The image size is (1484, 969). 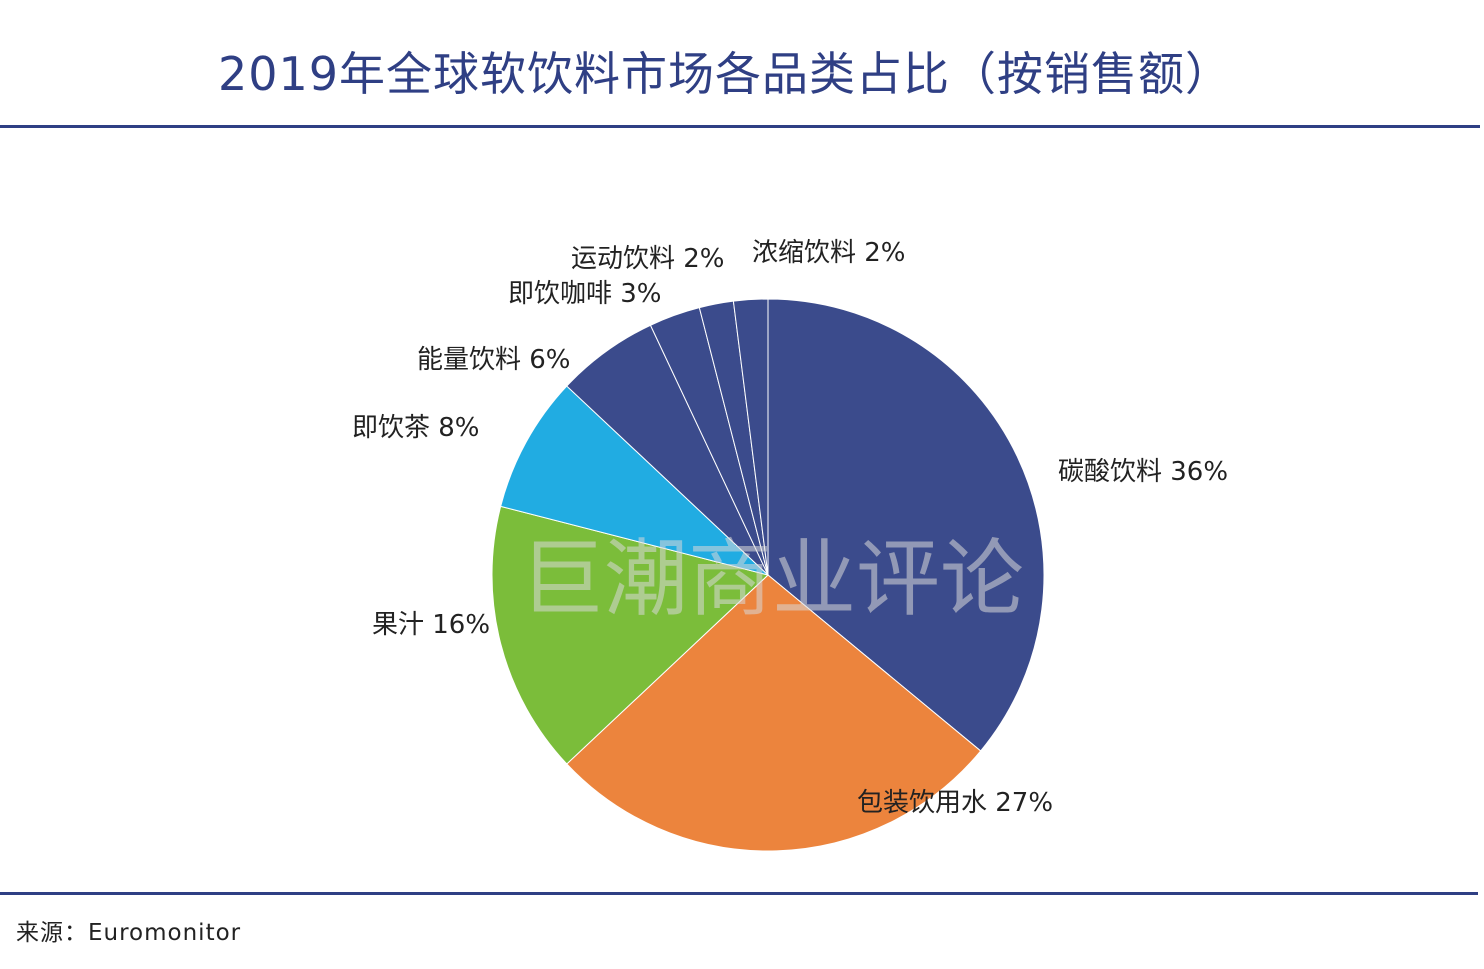 I want to click on slice-label-8: 浓缩饮料 2%, so click(x=829, y=253).